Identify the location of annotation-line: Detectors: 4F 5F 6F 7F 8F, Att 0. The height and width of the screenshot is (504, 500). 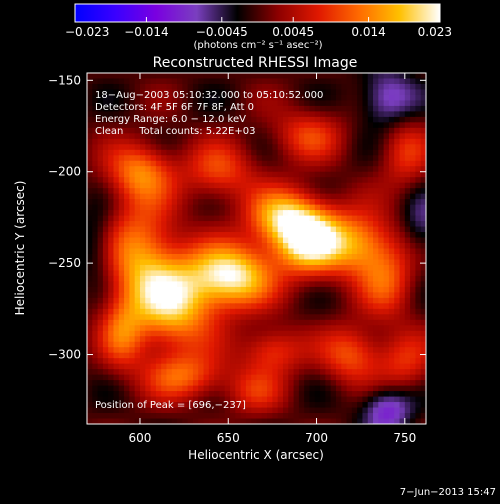
(174, 107).